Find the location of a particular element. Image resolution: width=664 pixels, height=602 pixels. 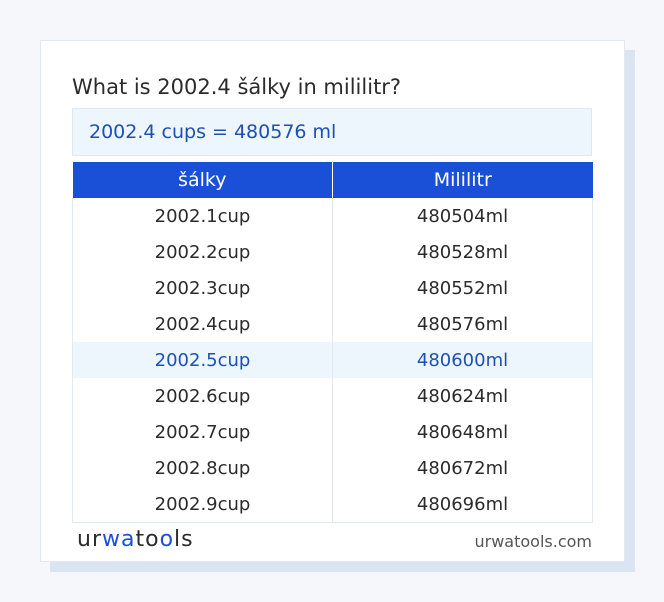

table-row: 2002.2cup 480528ml is located at coordinates (332, 252).